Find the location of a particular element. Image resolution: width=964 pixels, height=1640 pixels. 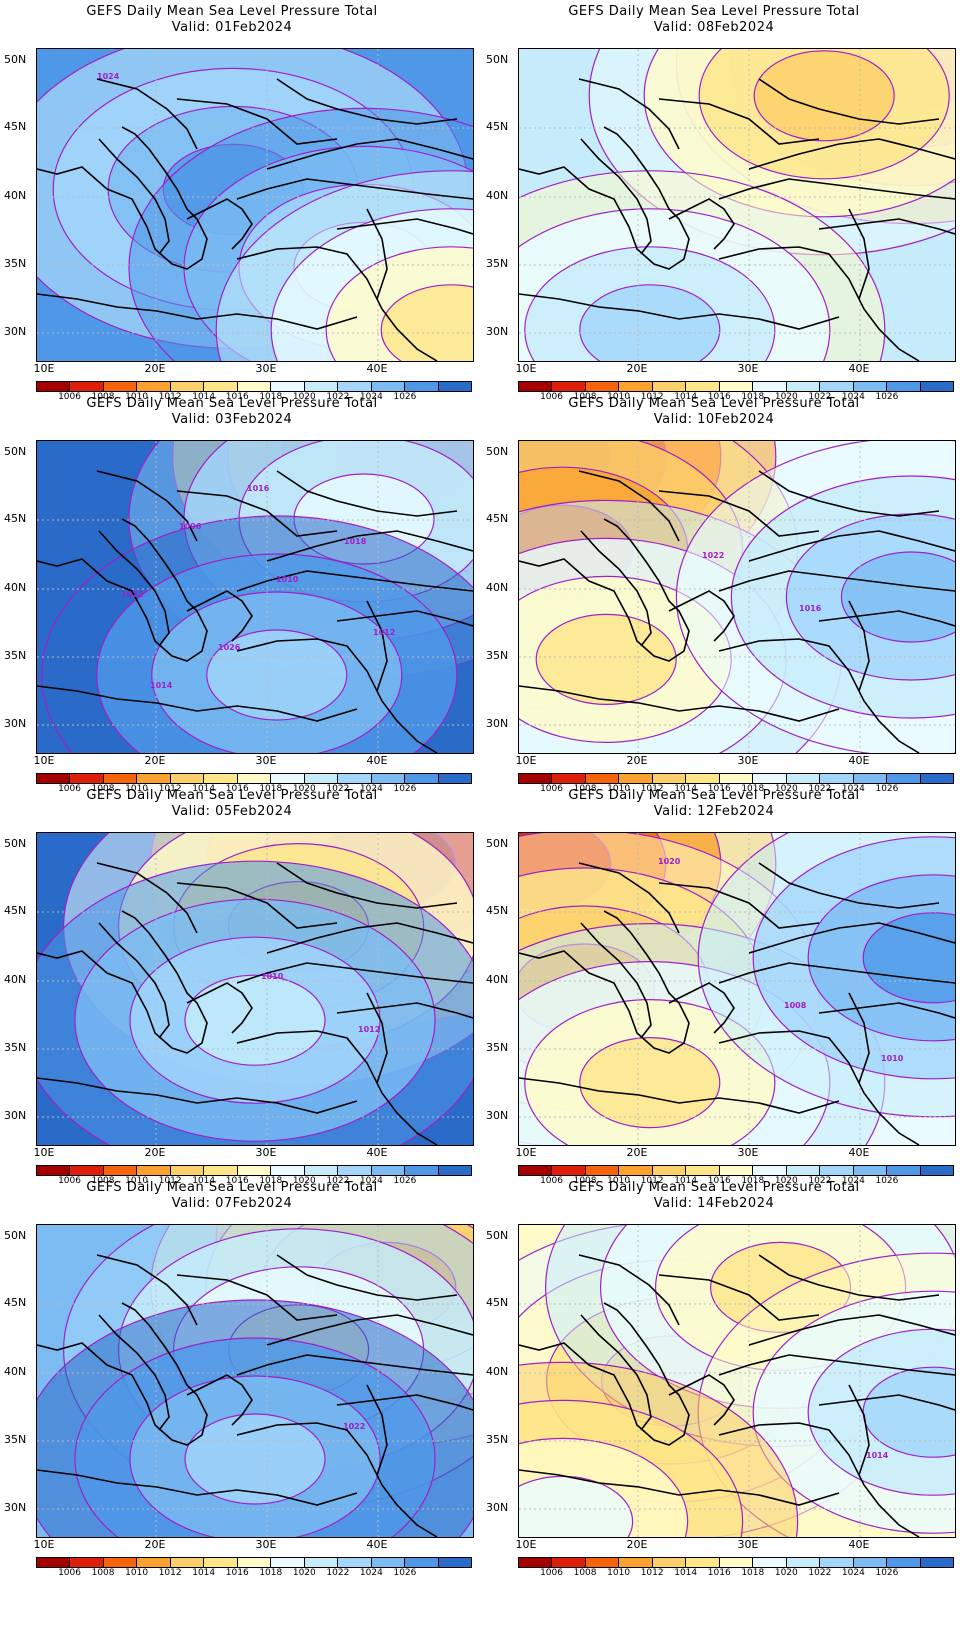

isobar-label: 1010 is located at coordinates (272, 976).